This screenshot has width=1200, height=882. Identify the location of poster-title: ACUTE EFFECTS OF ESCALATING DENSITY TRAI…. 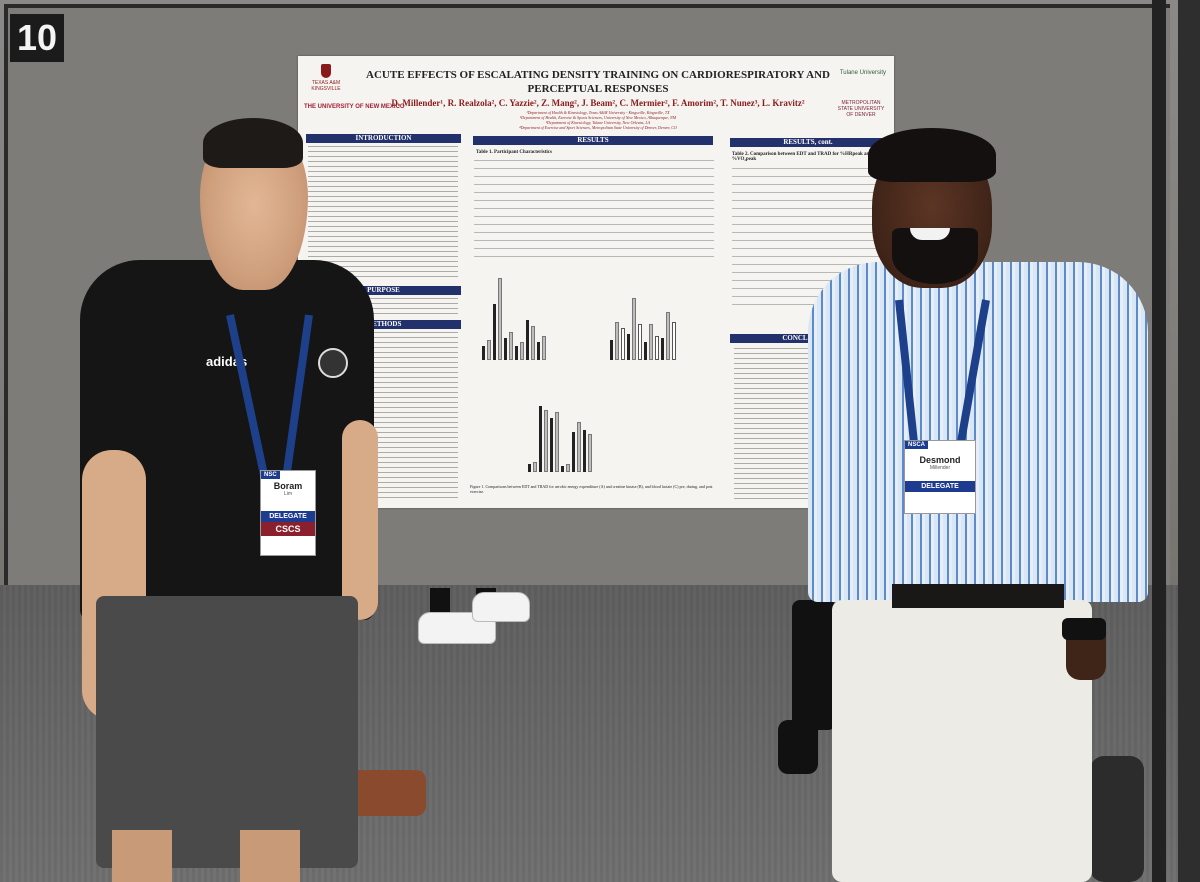
(598, 82).